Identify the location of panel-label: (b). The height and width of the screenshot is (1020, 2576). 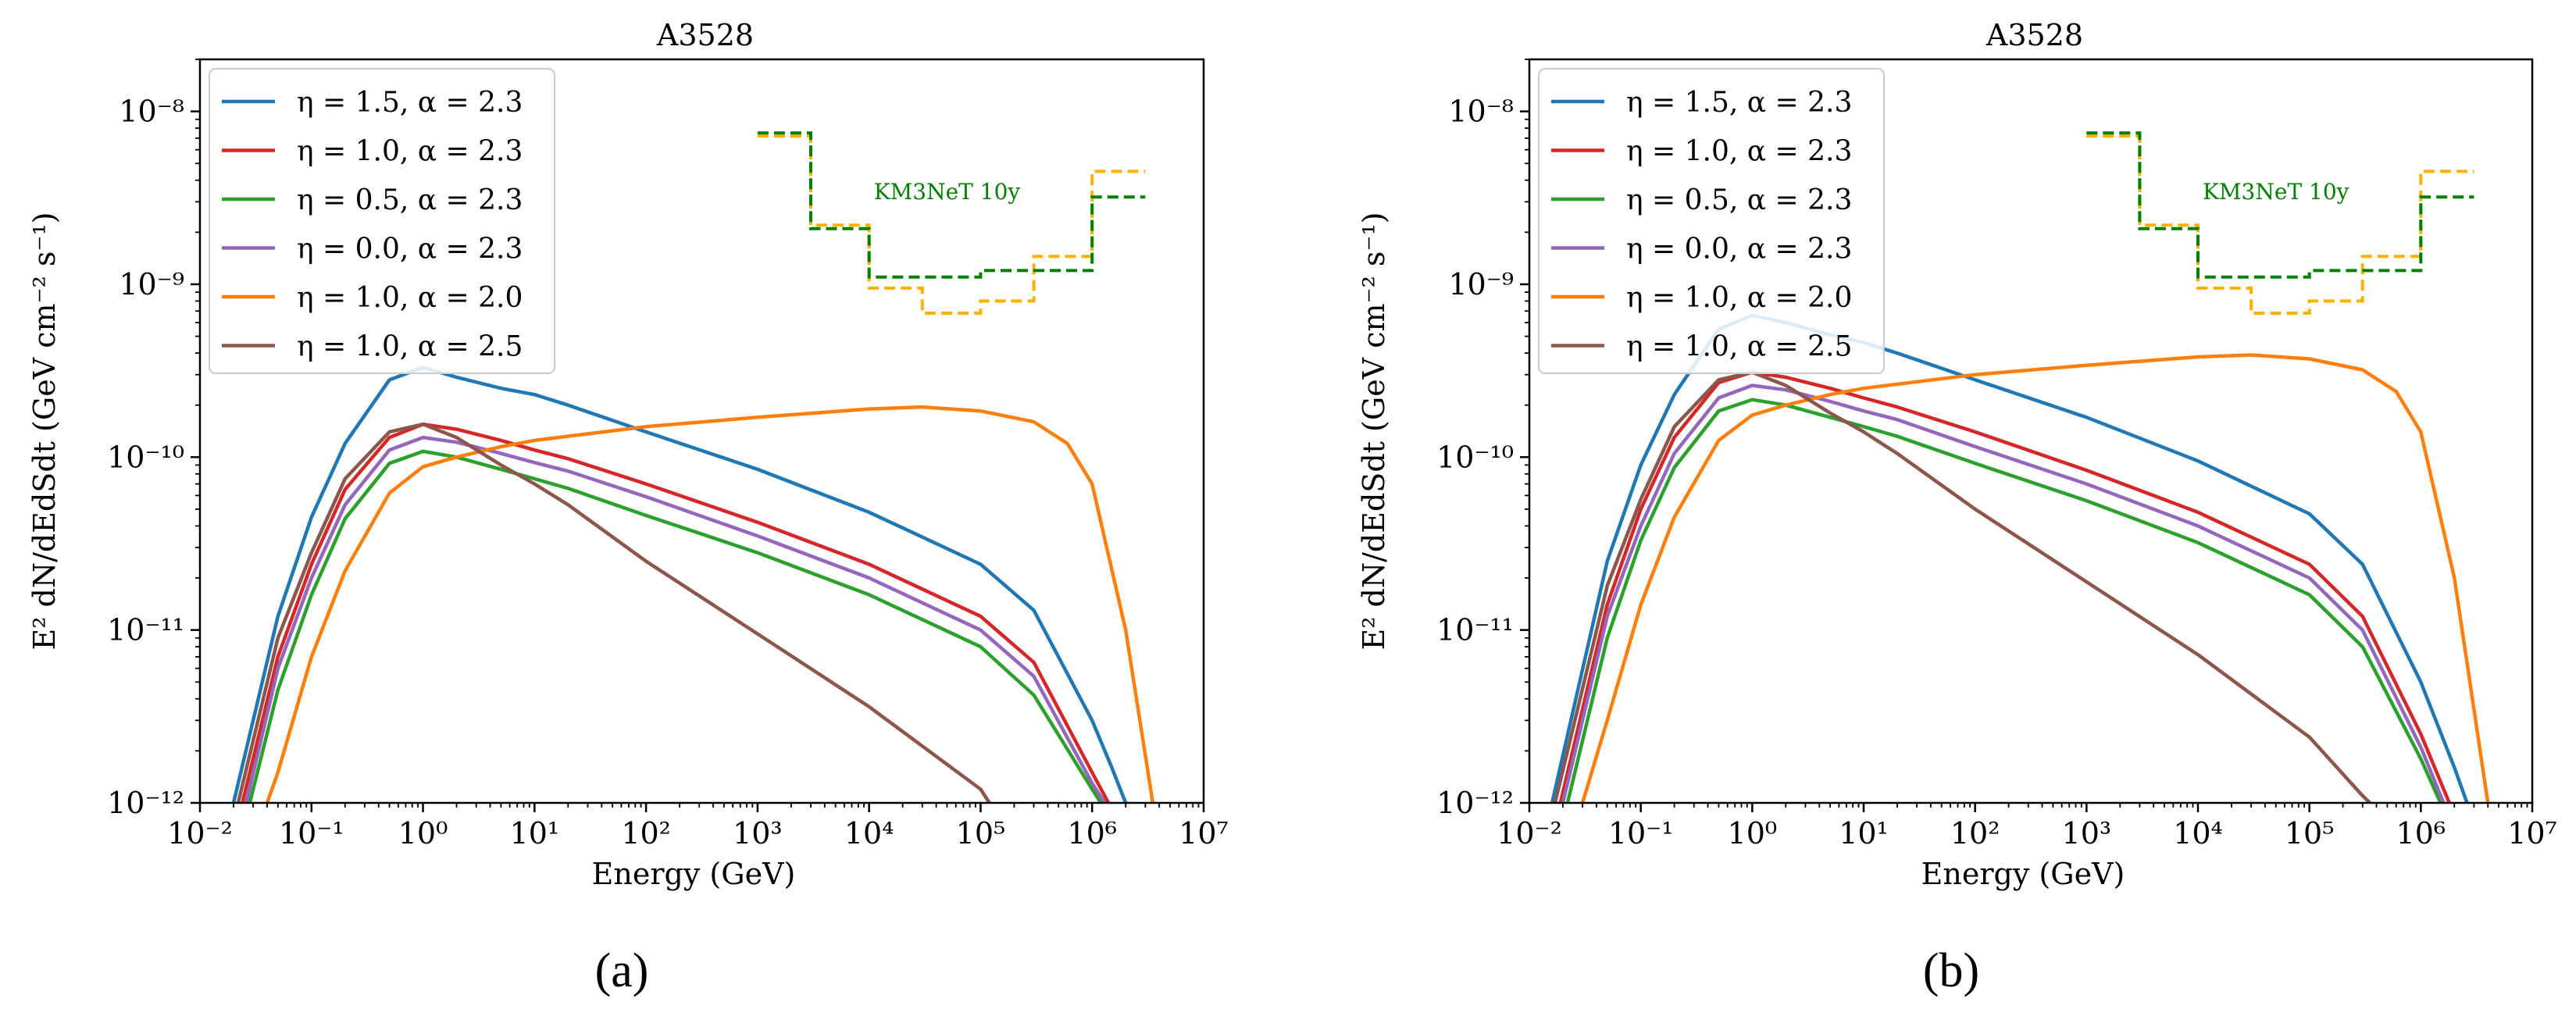
(1951, 970).